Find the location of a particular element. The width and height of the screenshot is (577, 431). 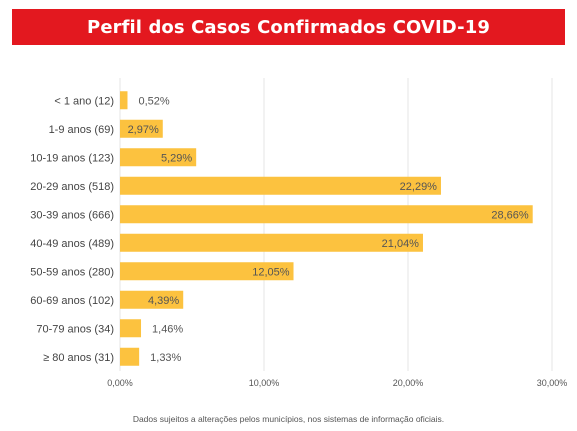

chart-title-banner: Perfil dos Casos Confirmados COVID-19 is located at coordinates (288, 27).